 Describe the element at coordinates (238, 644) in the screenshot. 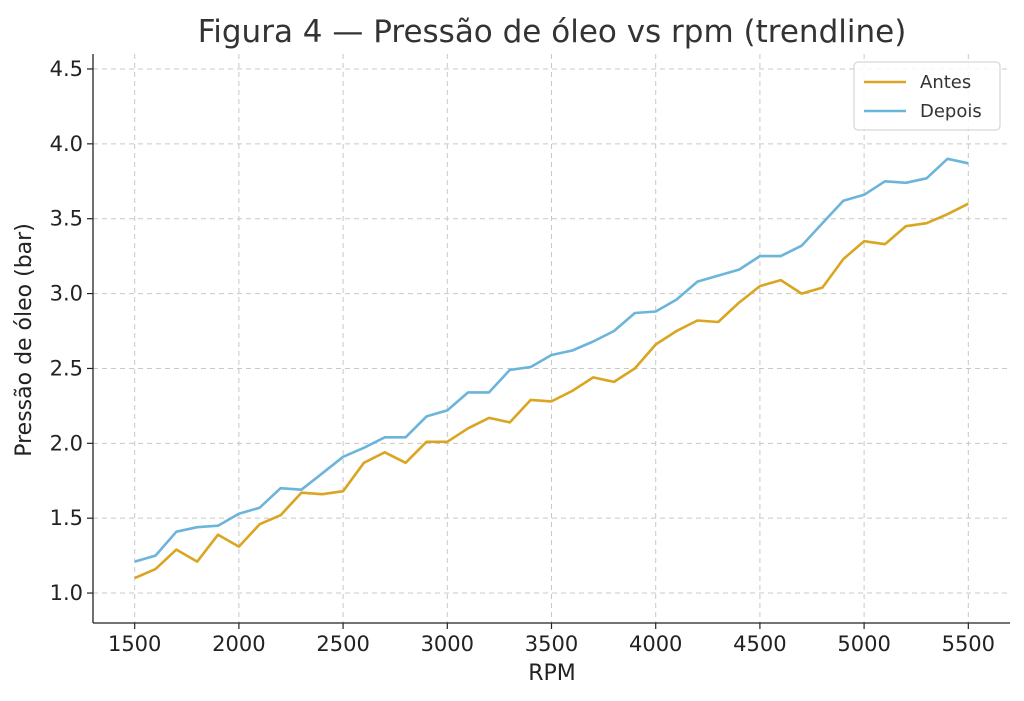

I see `x-tick-label: 2000` at that location.